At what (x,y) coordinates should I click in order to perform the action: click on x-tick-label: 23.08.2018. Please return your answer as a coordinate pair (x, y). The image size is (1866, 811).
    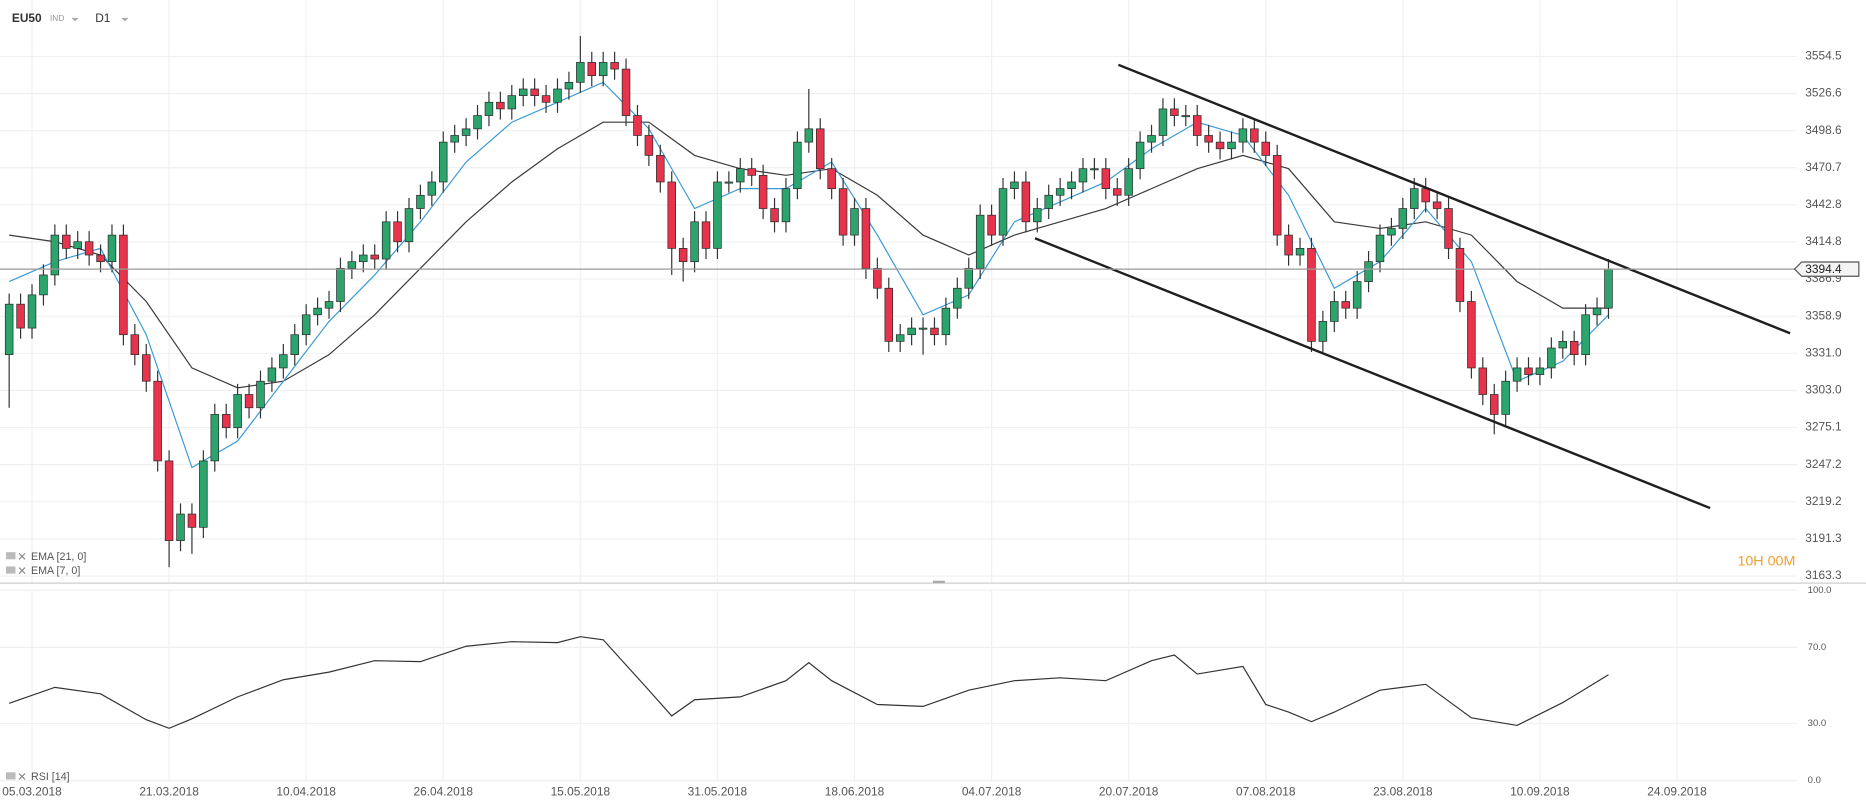
    Looking at the image, I should click on (1403, 792).